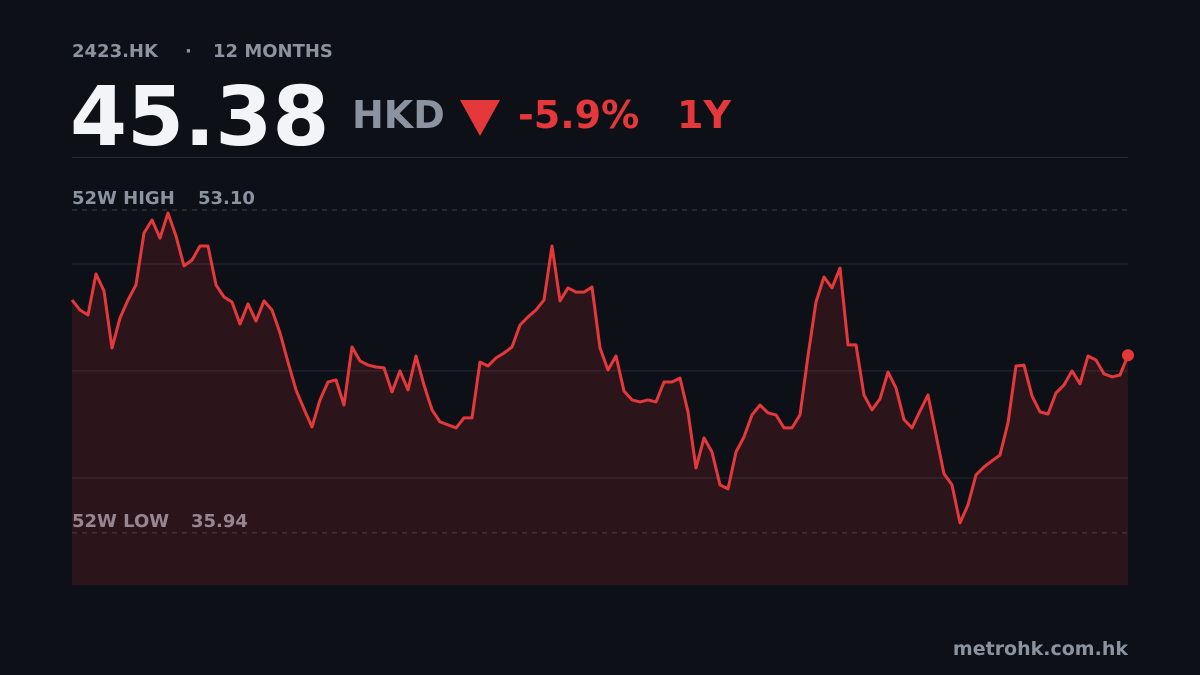 Image resolution: width=1200 pixels, height=675 pixels. Describe the element at coordinates (115, 51) in the screenshot. I see `ticker: 2423.HK` at that location.